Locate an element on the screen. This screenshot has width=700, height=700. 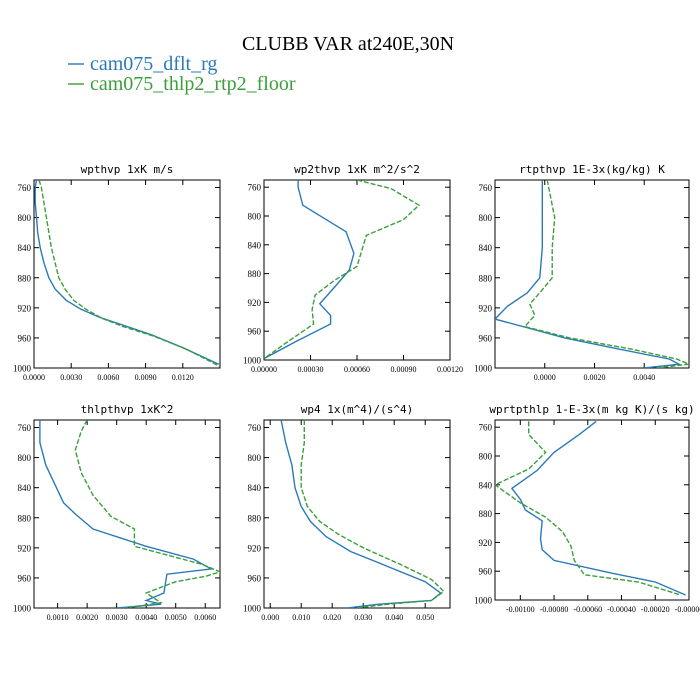
x-tick-label: 0.030 is located at coordinates (363, 617).